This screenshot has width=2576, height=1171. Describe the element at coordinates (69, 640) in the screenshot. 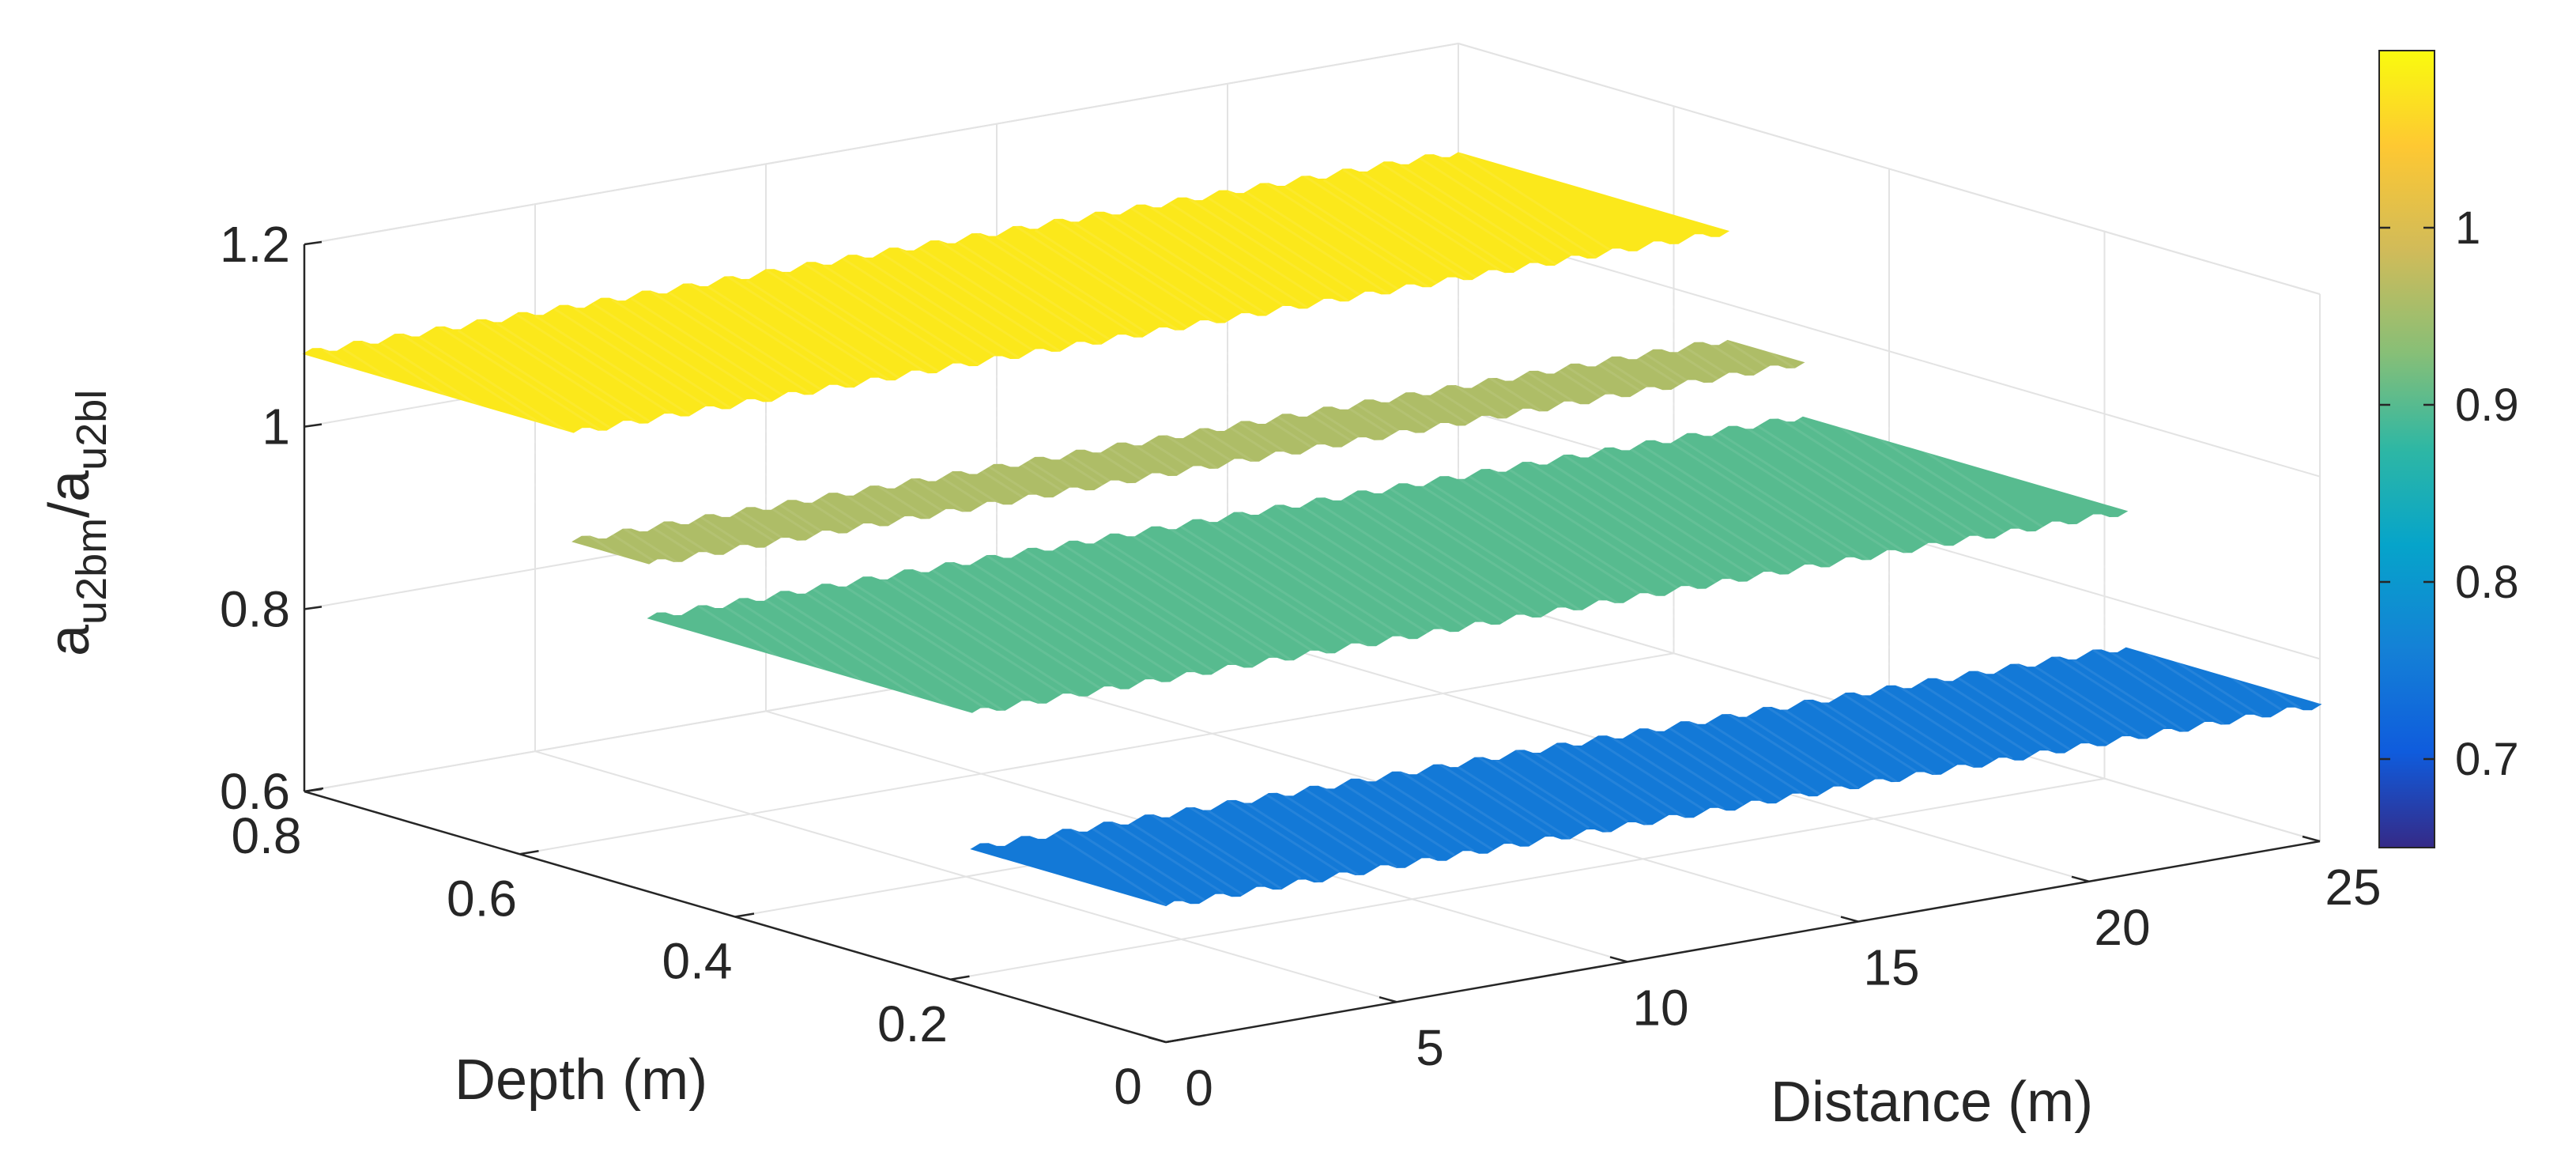

I see `z-axis-title-base: a` at that location.